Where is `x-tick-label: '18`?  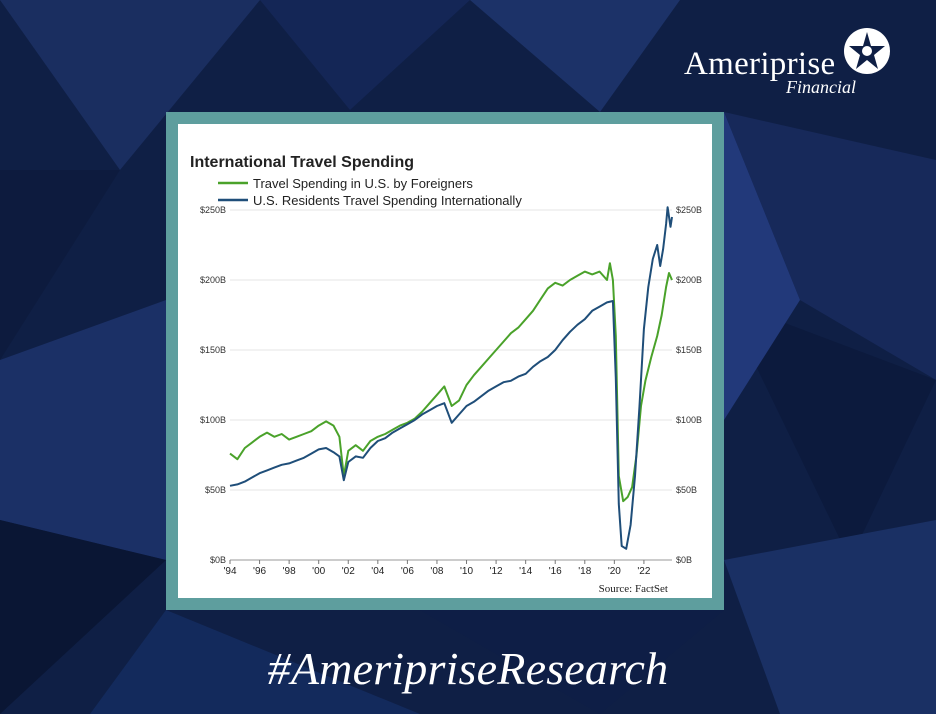
x-tick-label: '18 is located at coordinates (584, 571).